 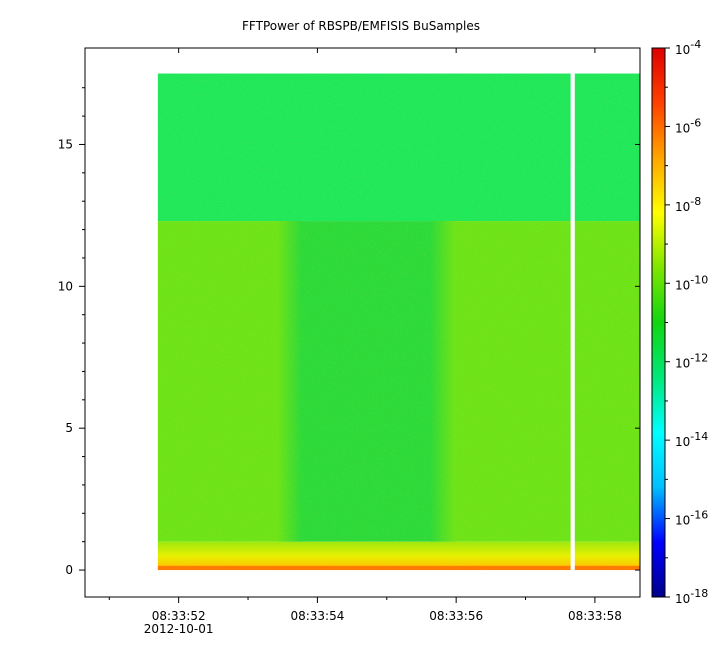 What do you see at coordinates (65, 286) in the screenshot?
I see `y-tick-label: 10` at bounding box center [65, 286].